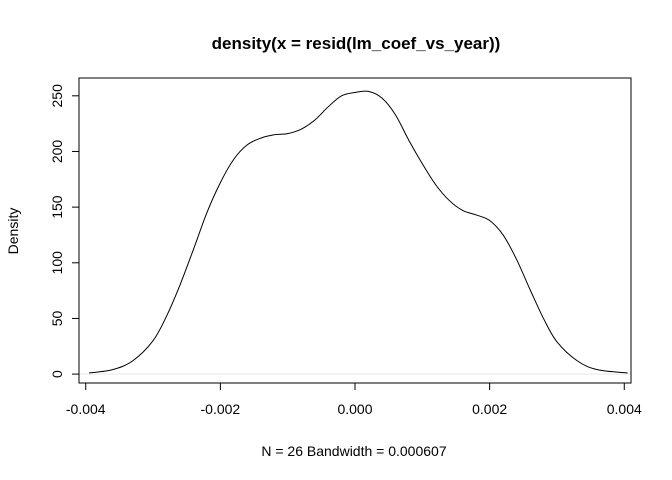 The image size is (672, 480). Describe the element at coordinates (64, 231) in the screenshot. I see `y-axis-ticks: 0 50 100 150 200 250` at that location.